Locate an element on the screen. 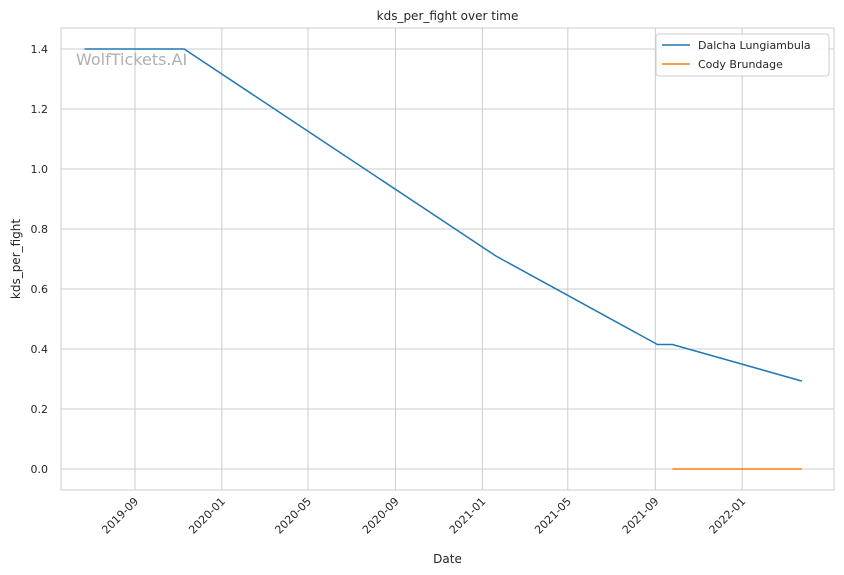 This screenshot has height=575, width=844. y-tick-labels: 0.0 0.2 0.4 0.6 0.8 1.0 1.2 1.4 is located at coordinates (40, 259).